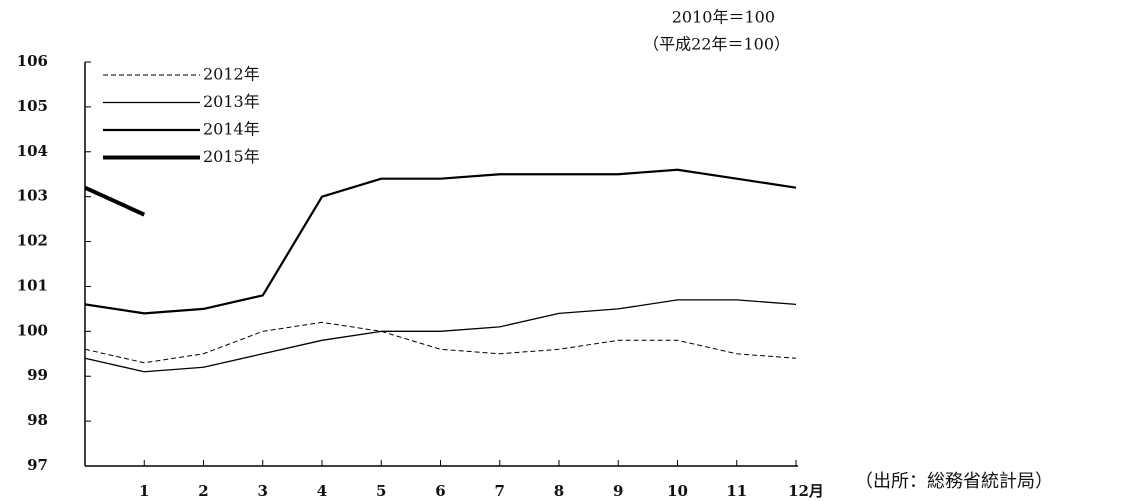  I want to click on x-tick-label: 5, so click(381, 491).